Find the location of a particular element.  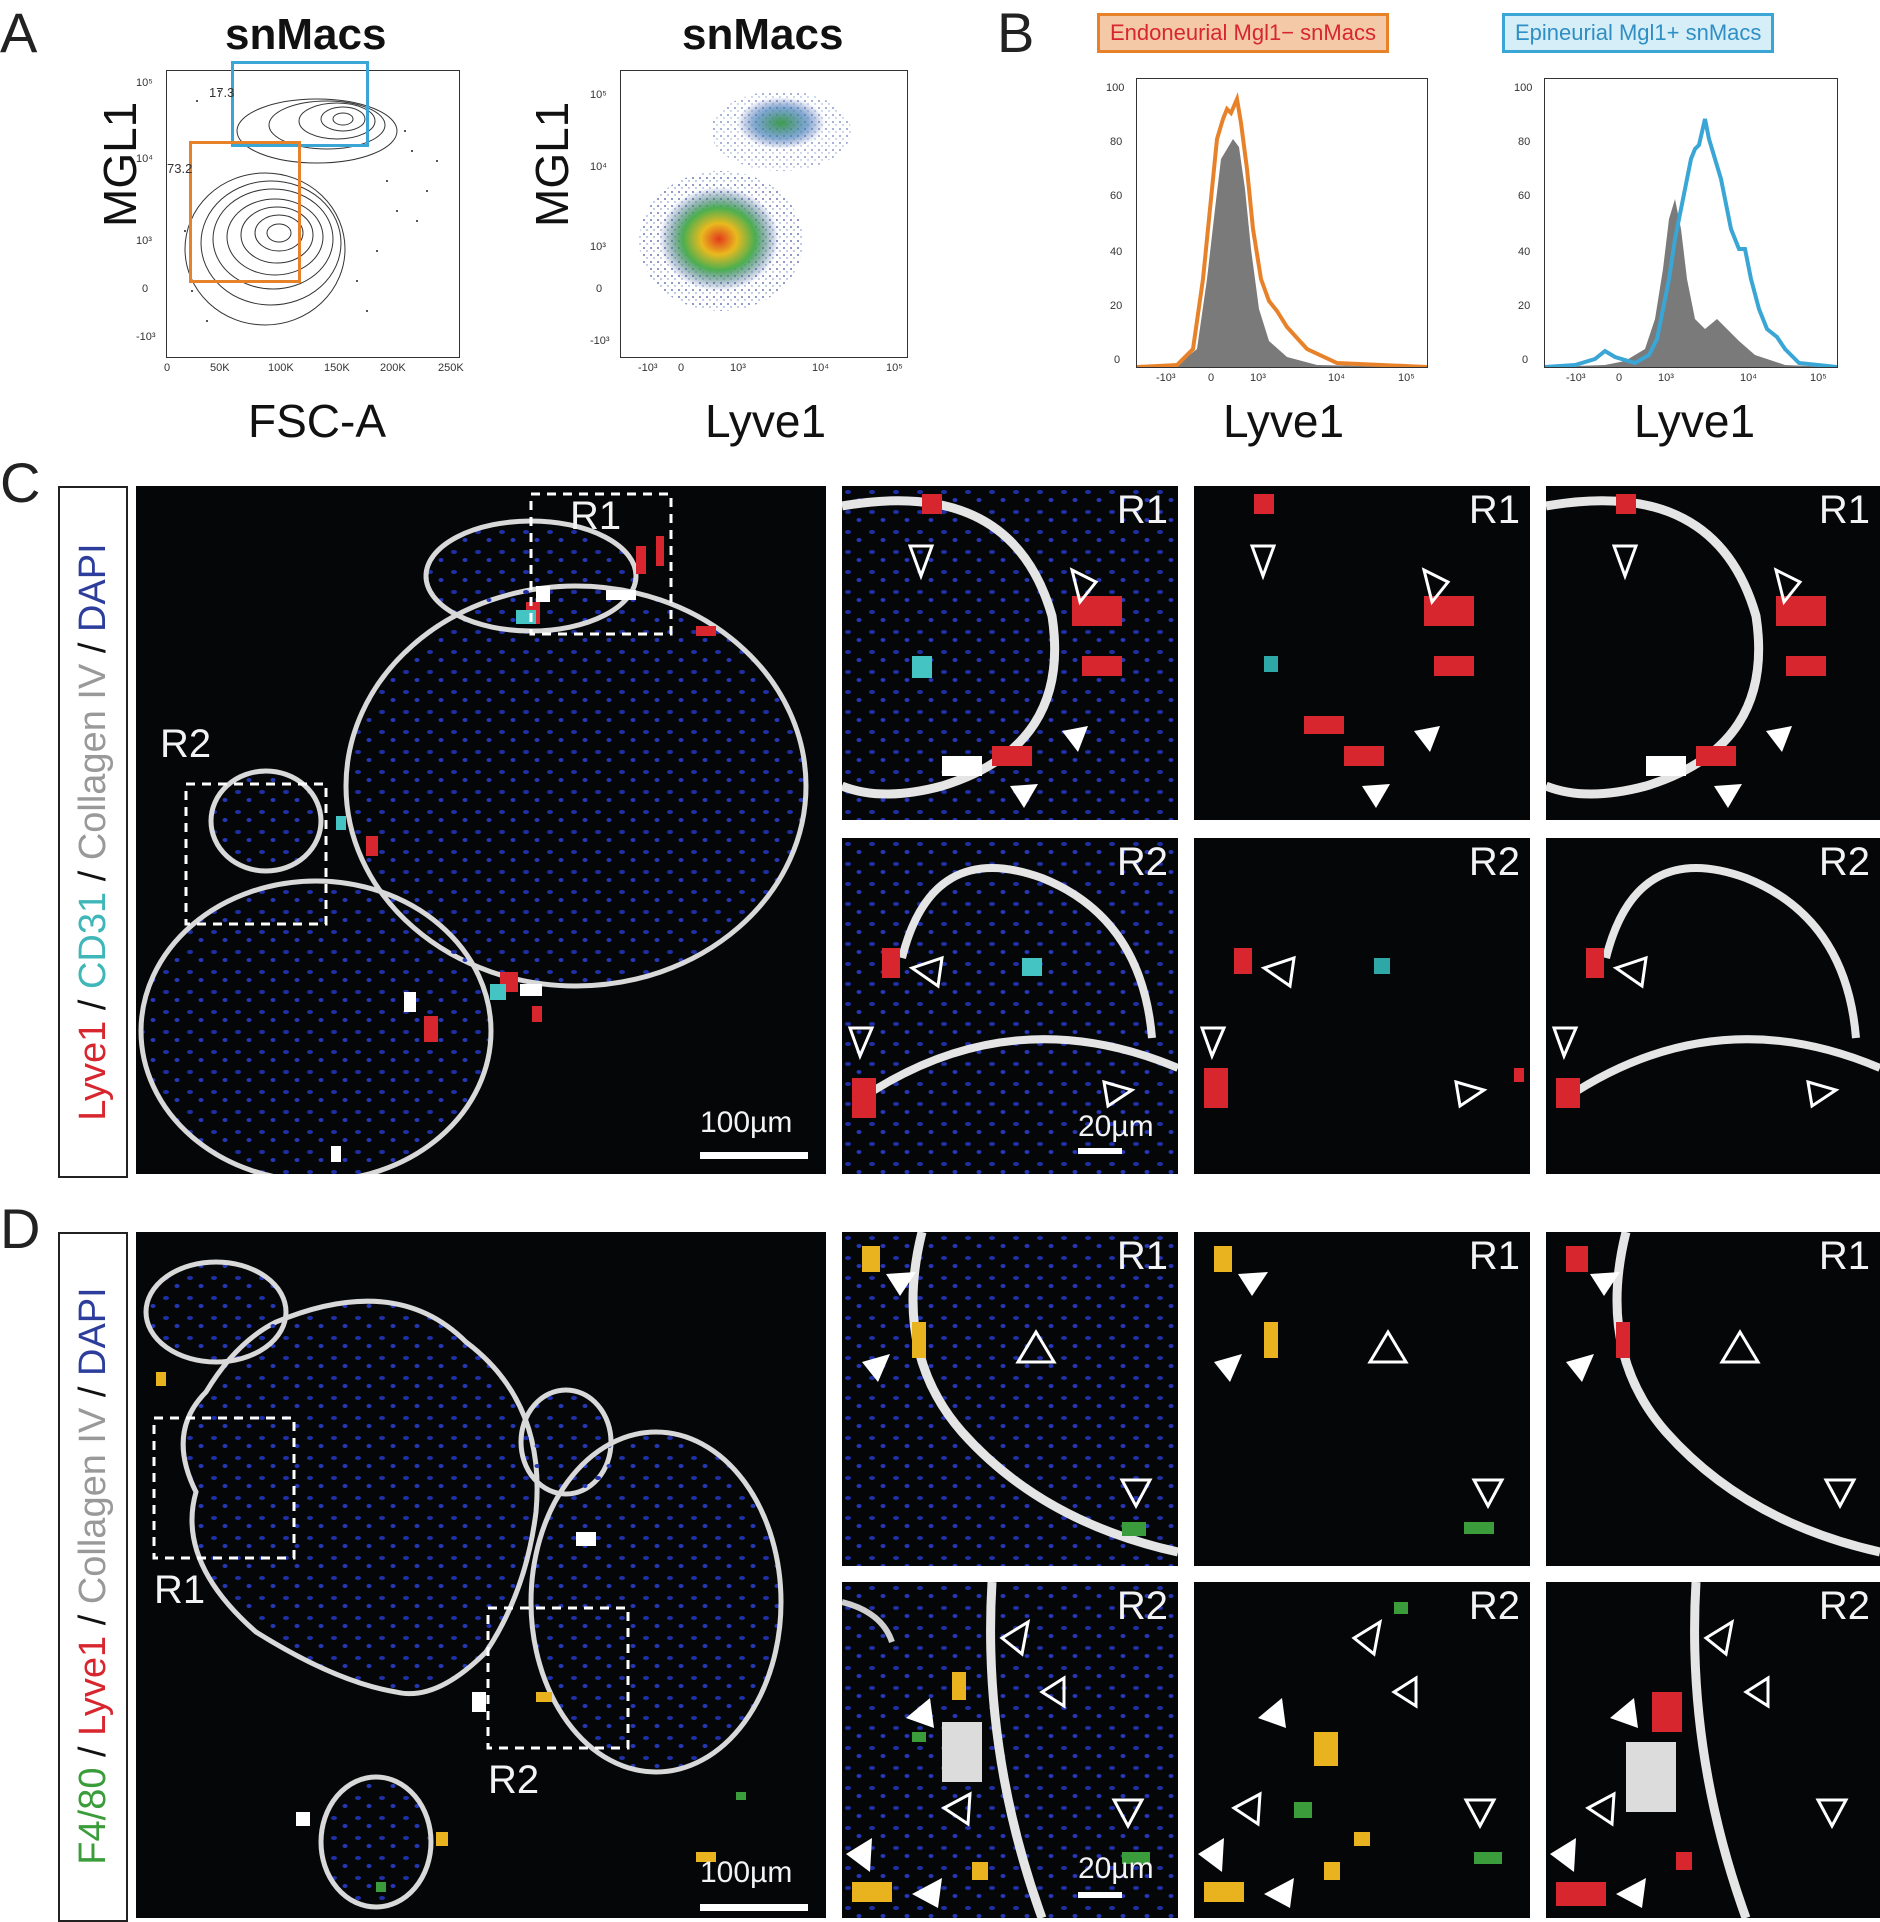

d-r1-lyve1-label: R1 is located at coordinates (1844, 1256).